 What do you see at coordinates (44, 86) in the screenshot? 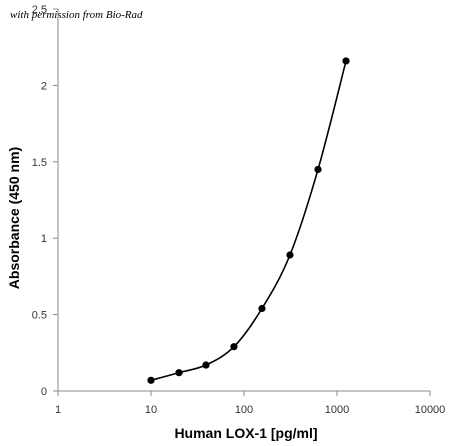
I see `y-tick-label: 2` at bounding box center [44, 86].